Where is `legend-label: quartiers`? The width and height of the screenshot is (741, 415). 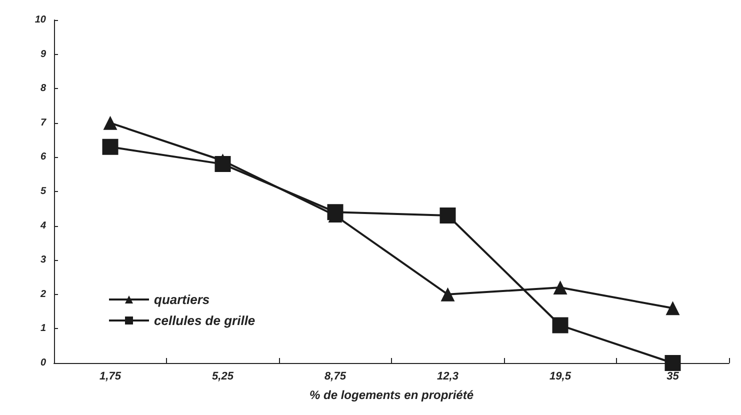
legend-label: quartiers is located at coordinates (182, 299).